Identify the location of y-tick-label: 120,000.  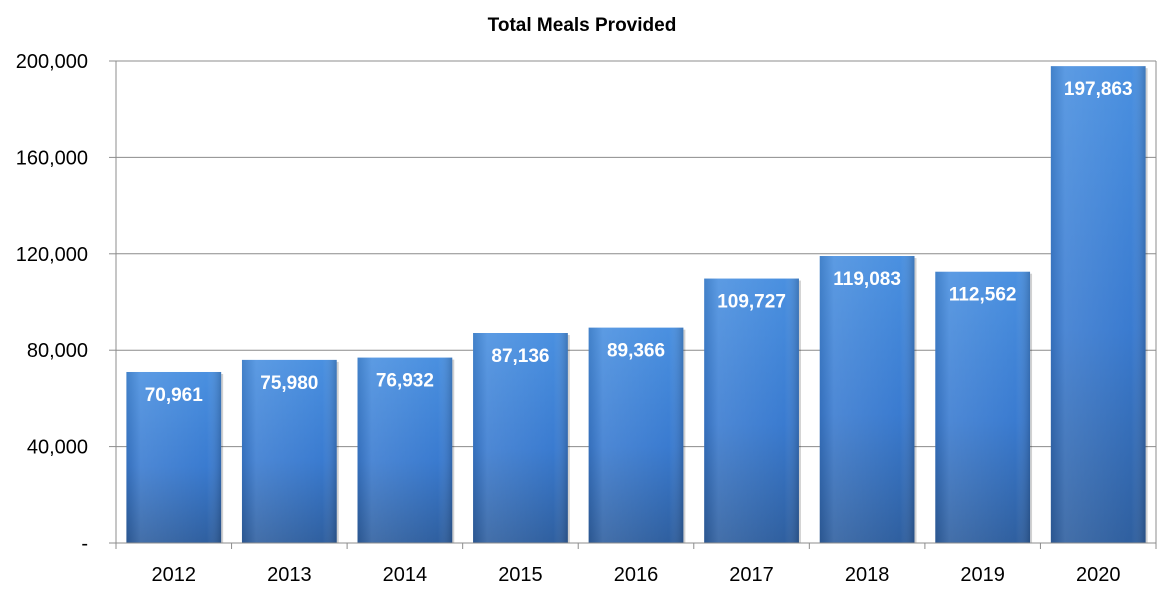
(52, 255).